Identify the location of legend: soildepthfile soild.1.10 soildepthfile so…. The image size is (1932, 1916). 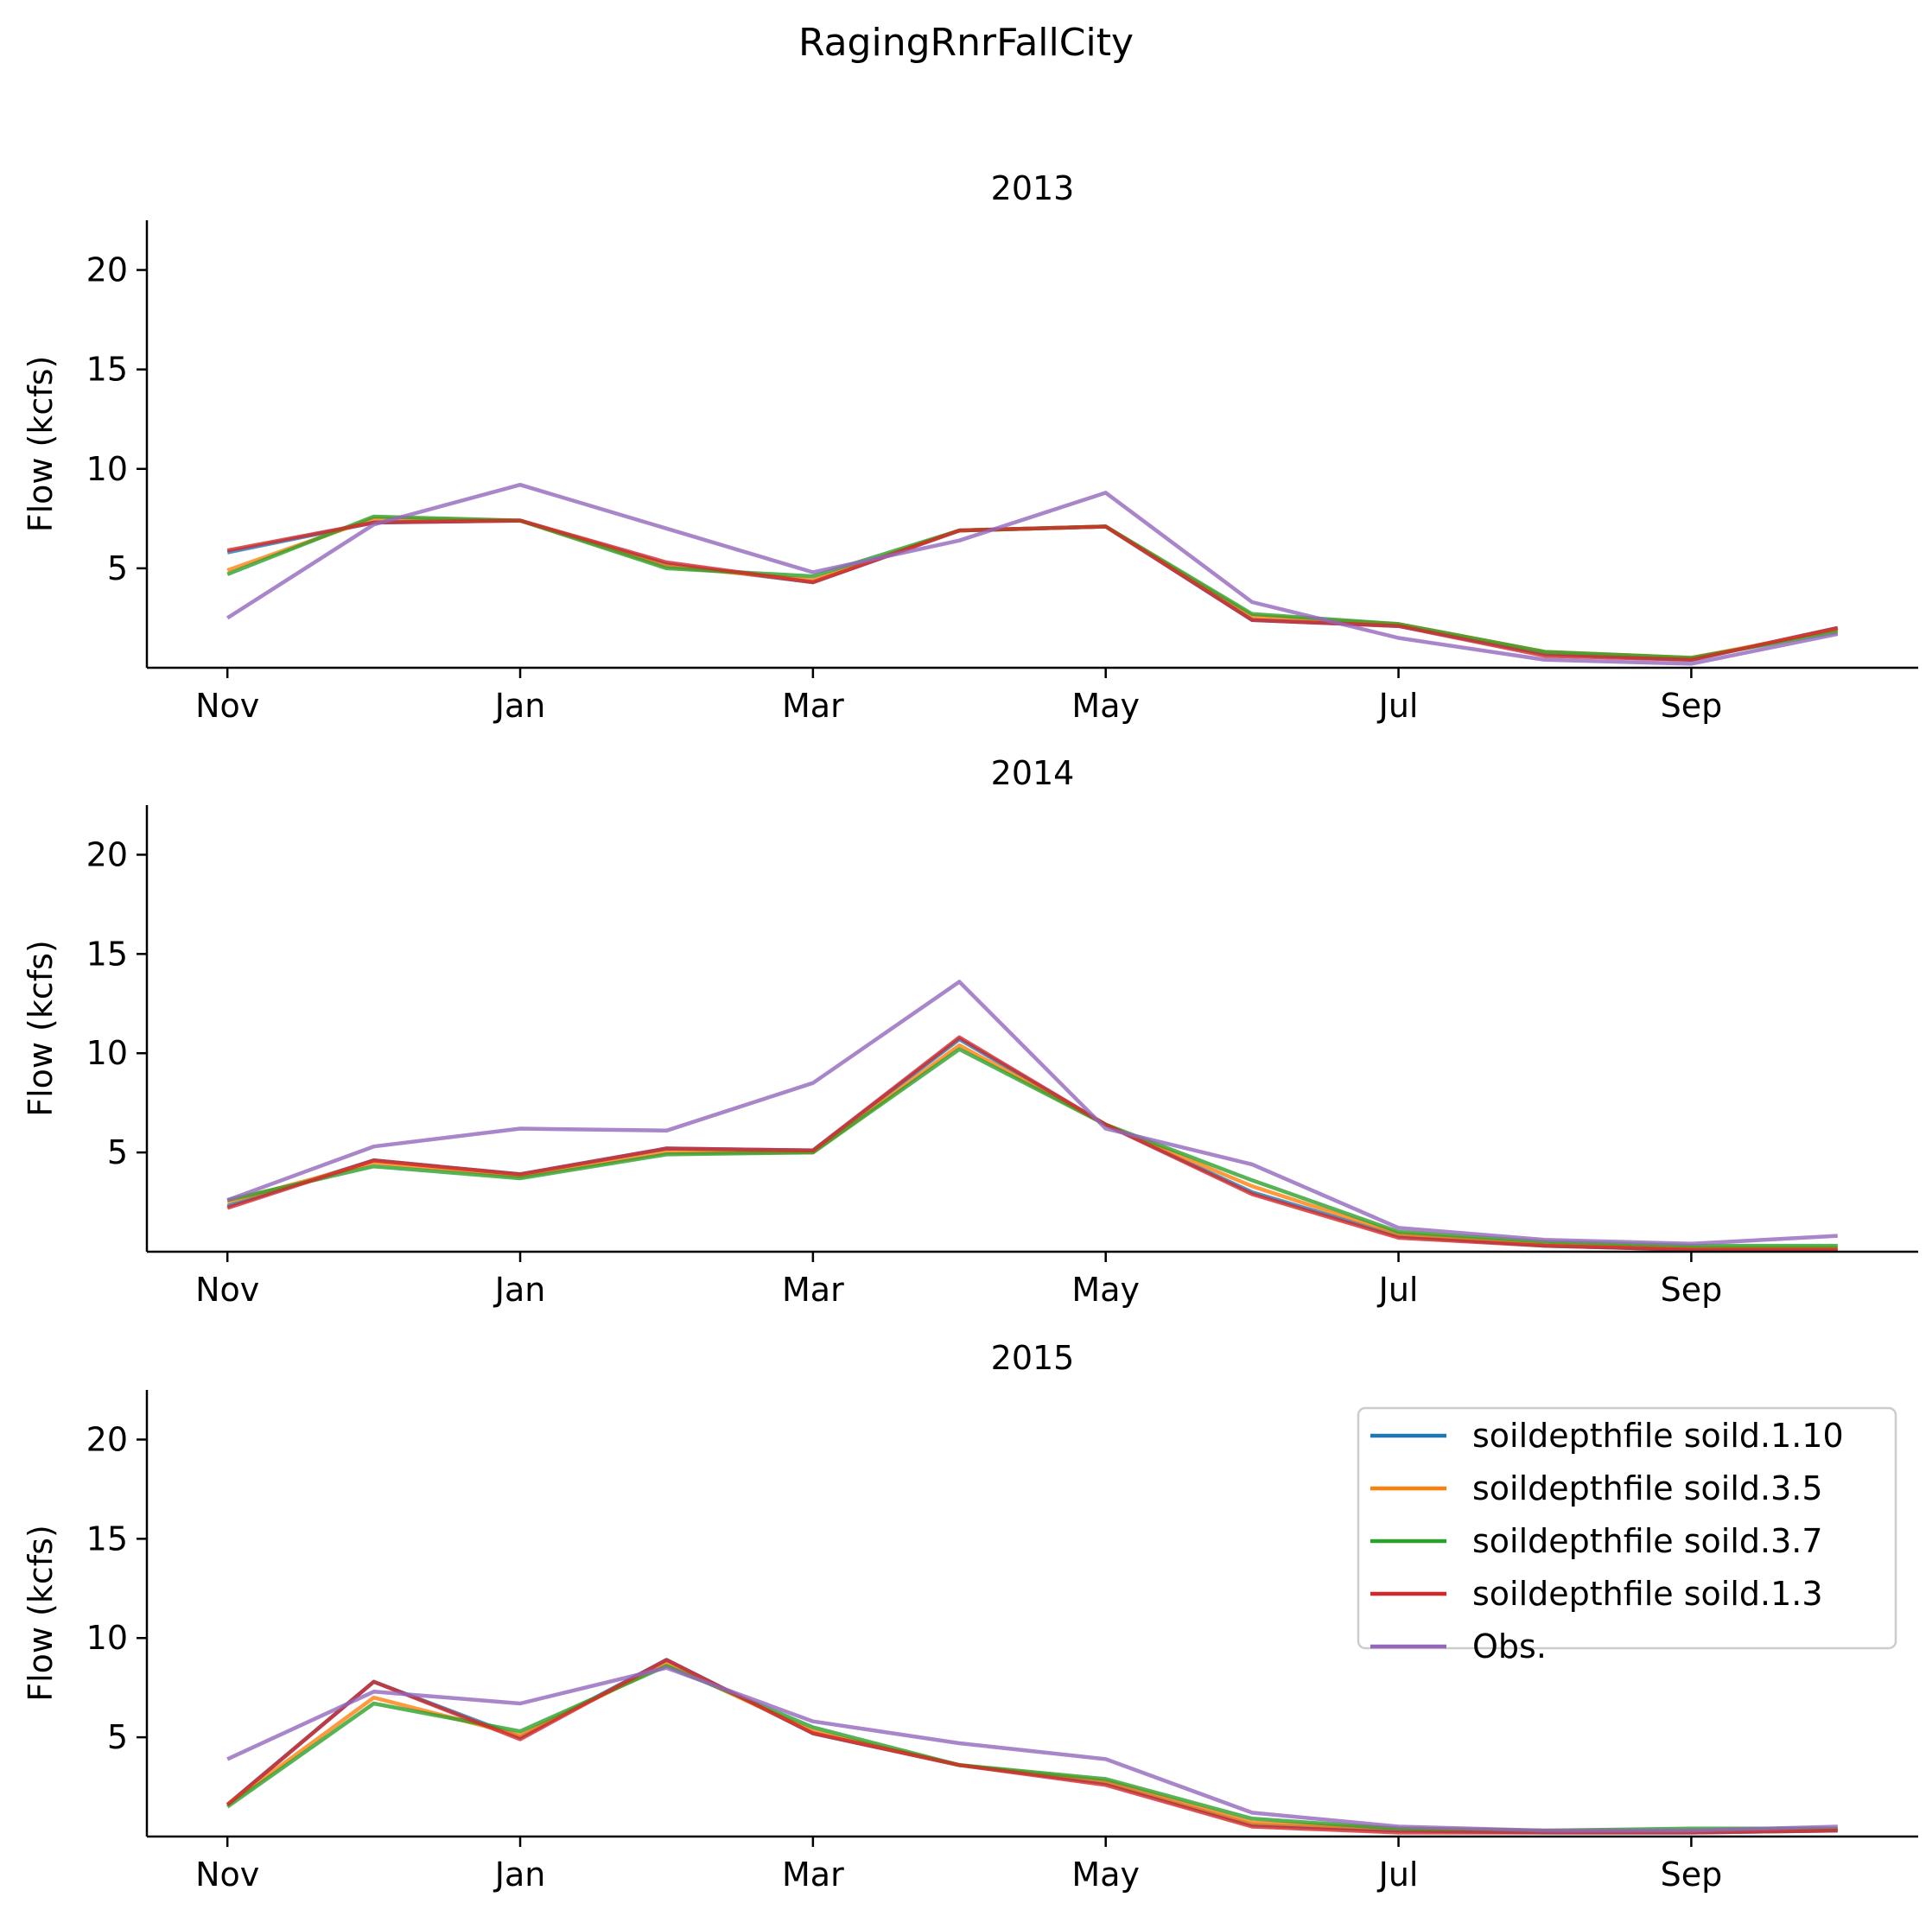
(1627, 1536).